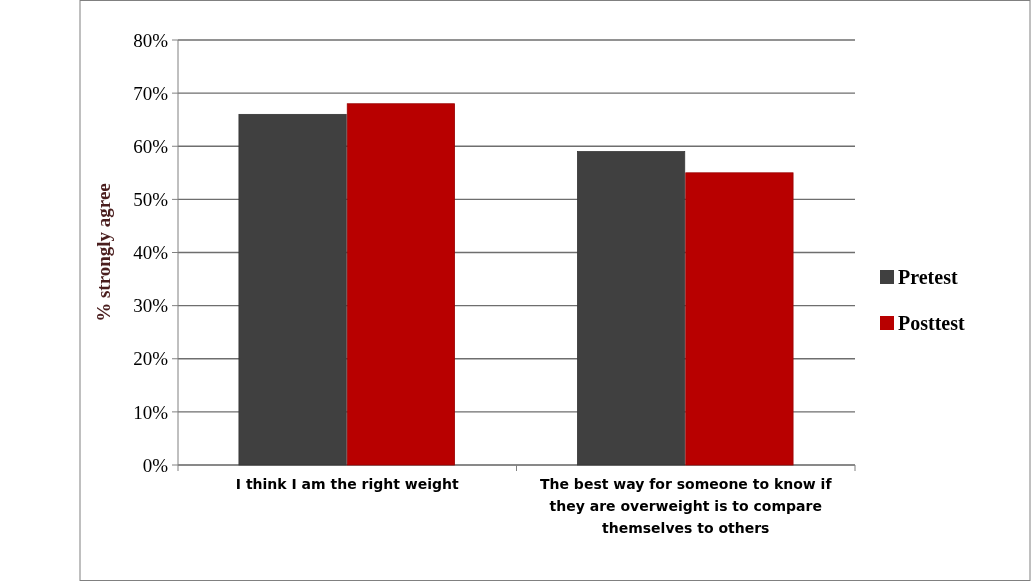 This screenshot has width=1031, height=581. Describe the element at coordinates (686, 506) in the screenshot. I see `x-tick-label: The best way for someone to know if they are overweight is to compare themselves to others` at that location.